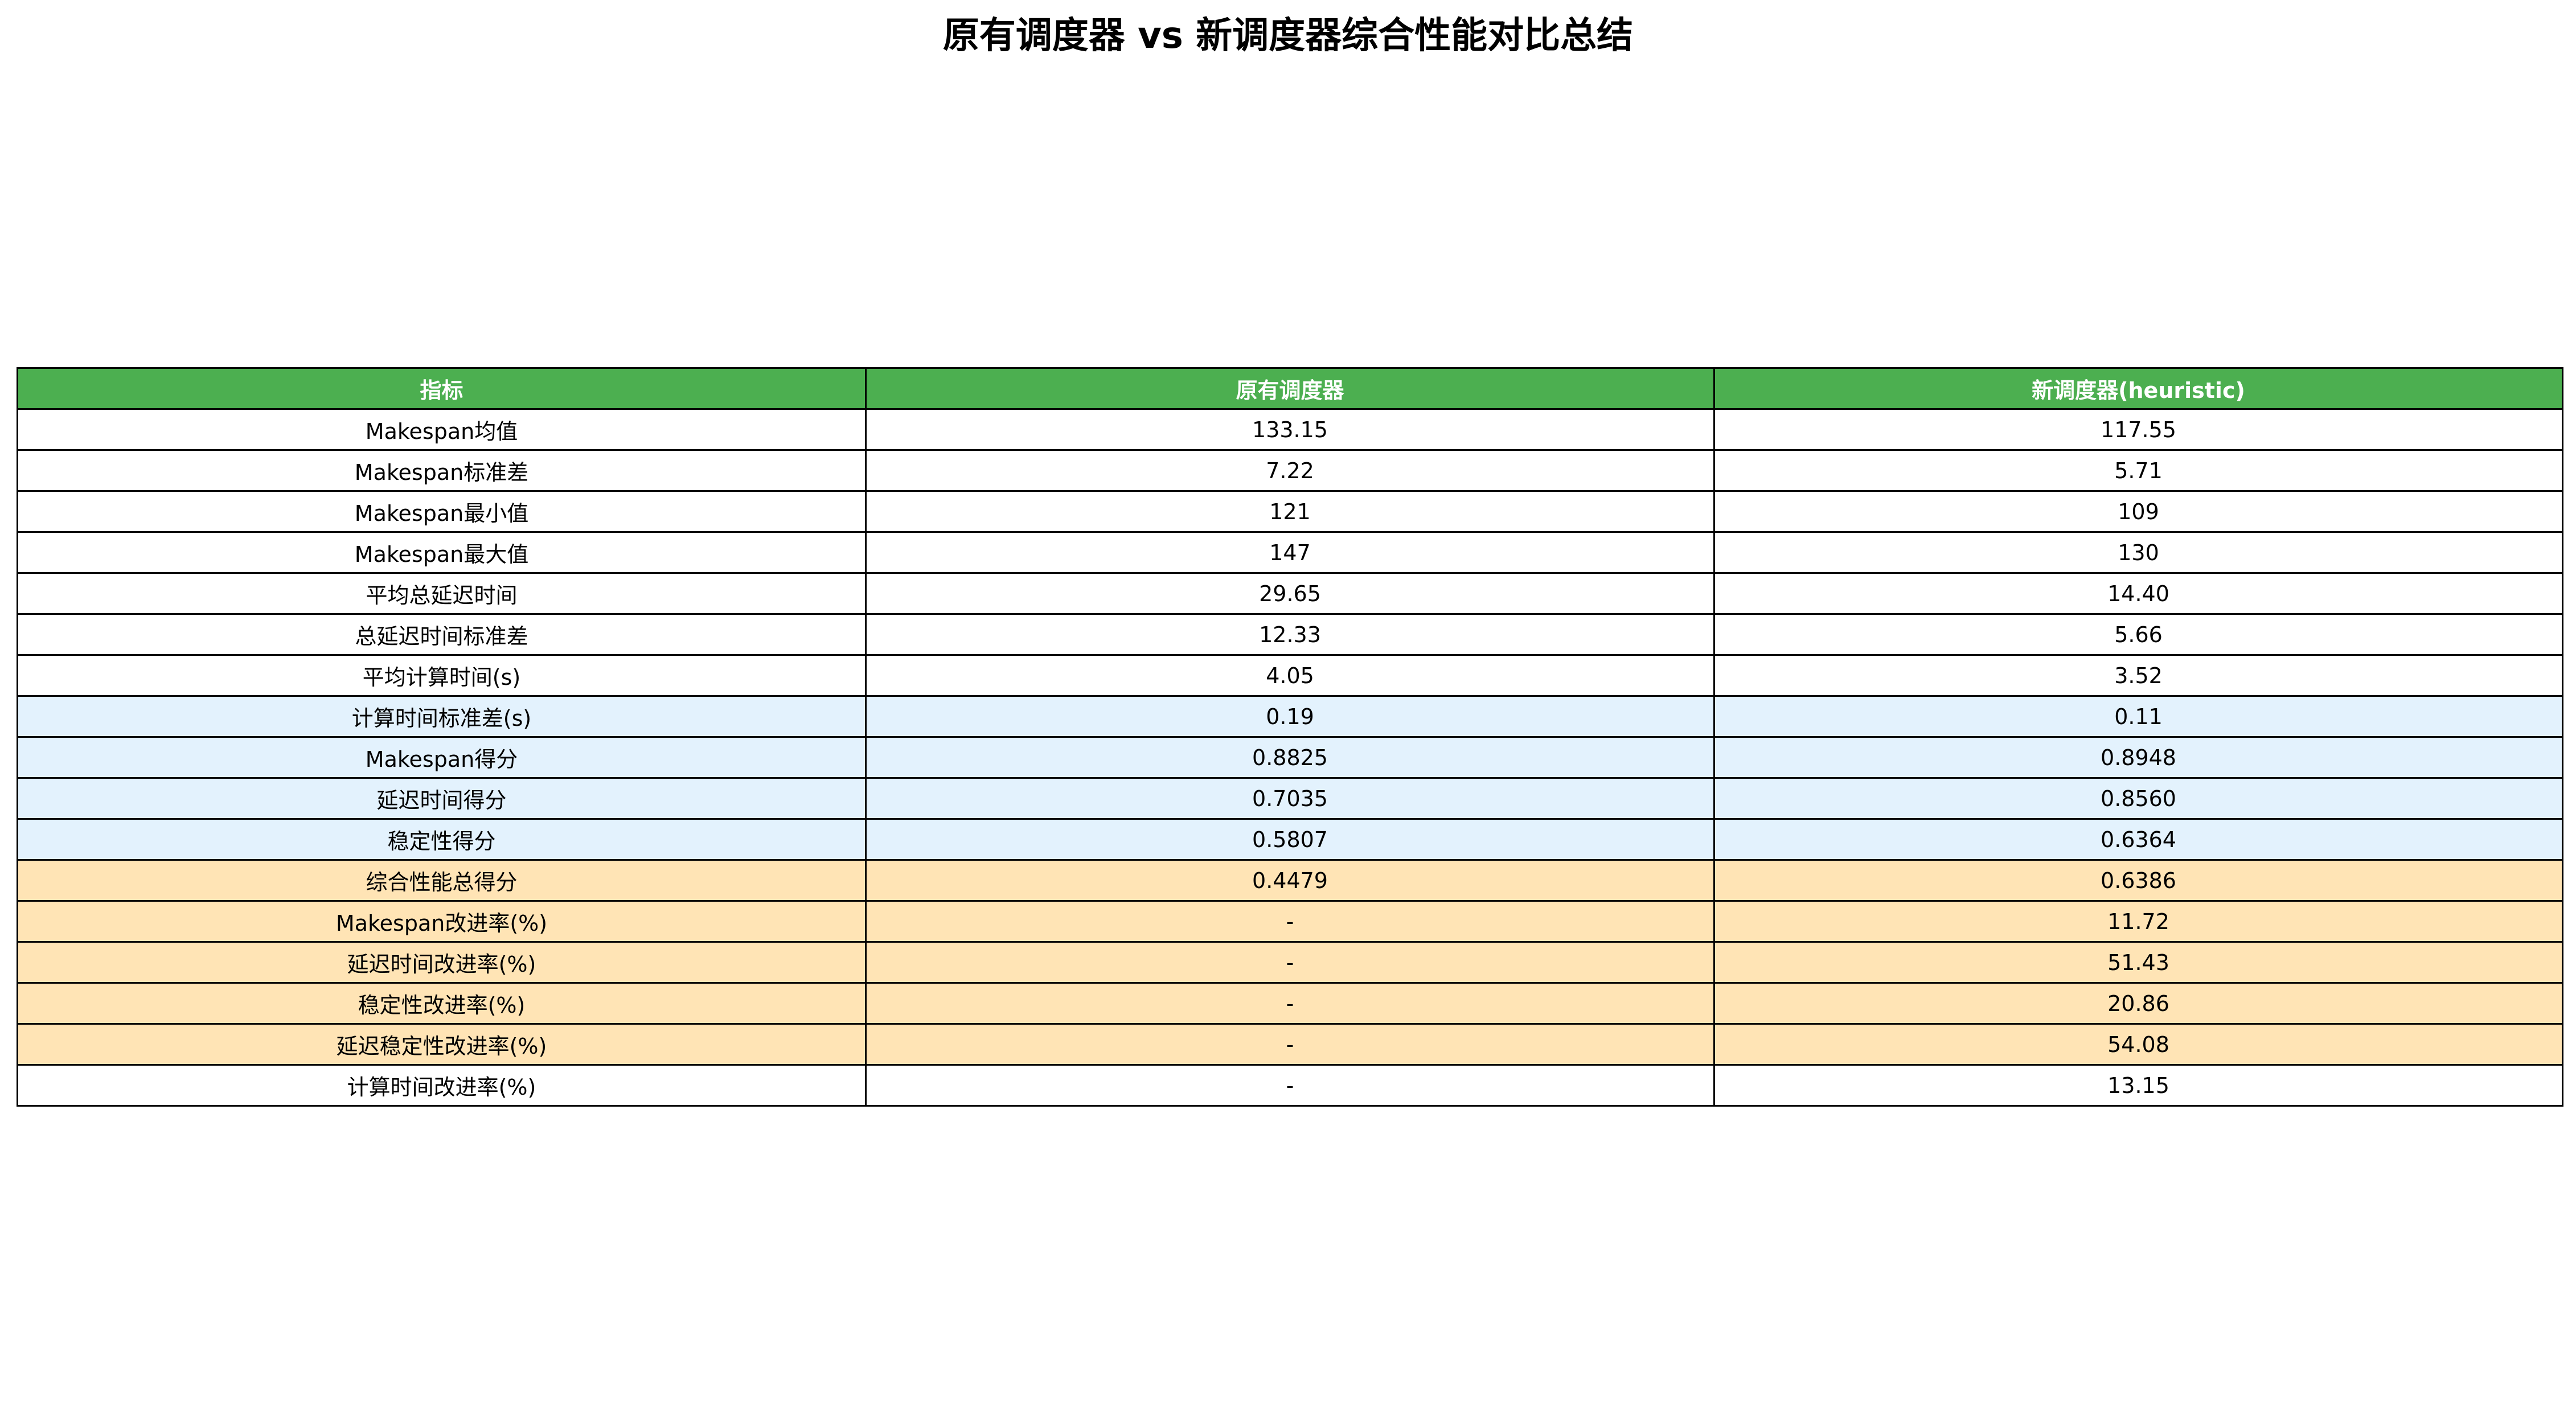 This screenshot has width=2576, height=1426. I want to click on value-cell: 51.43, so click(2138, 963).